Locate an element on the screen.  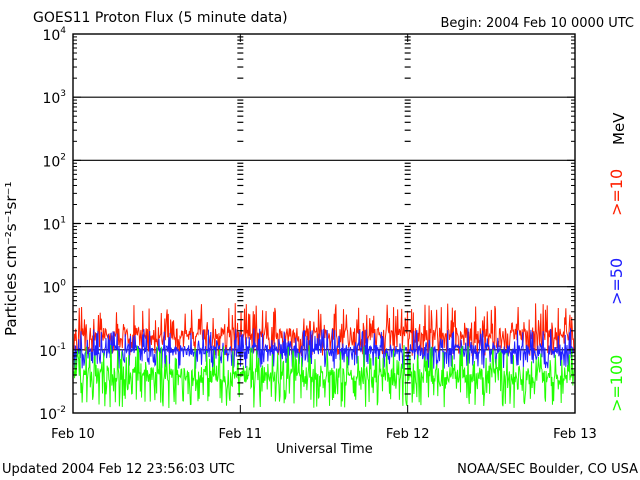
x-tick-label-1: Feb 11 is located at coordinates (240, 434).